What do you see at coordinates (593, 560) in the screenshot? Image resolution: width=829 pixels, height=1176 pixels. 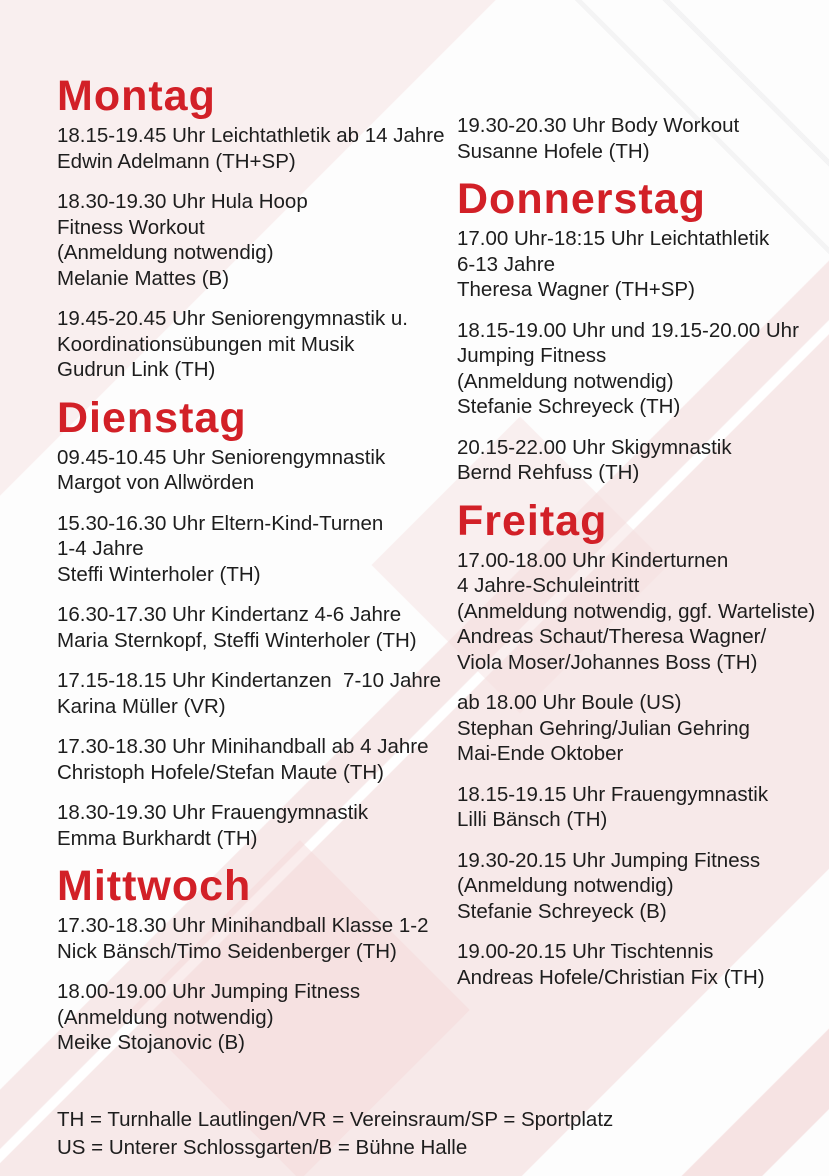 I see `entry-line: 17.00-18.00 Uhr Kinderturnen` at bounding box center [593, 560].